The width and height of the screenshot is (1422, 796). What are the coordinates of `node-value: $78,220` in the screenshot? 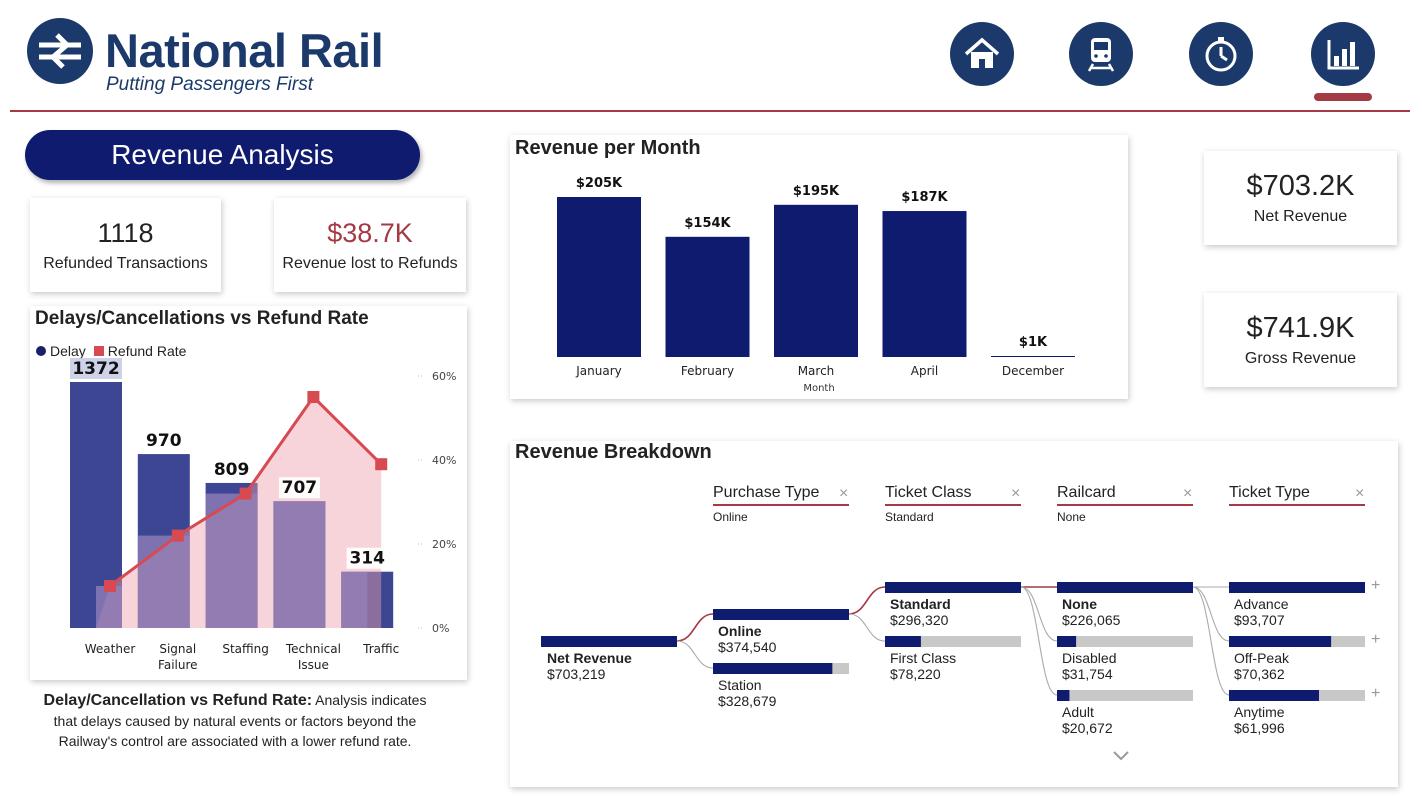 It's located at (915, 674).